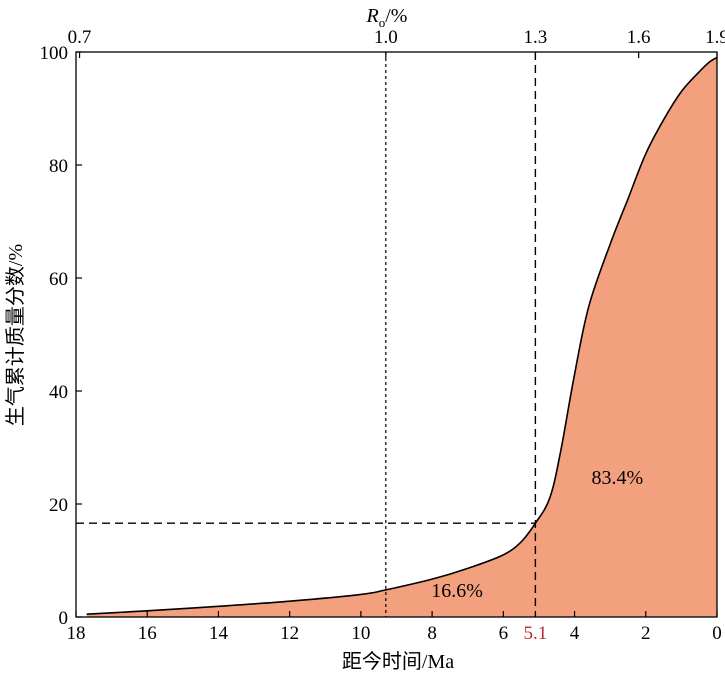 The height and width of the screenshot is (676, 725). What do you see at coordinates (76, 633) in the screenshot?
I see `x-tick-label: 18` at bounding box center [76, 633].